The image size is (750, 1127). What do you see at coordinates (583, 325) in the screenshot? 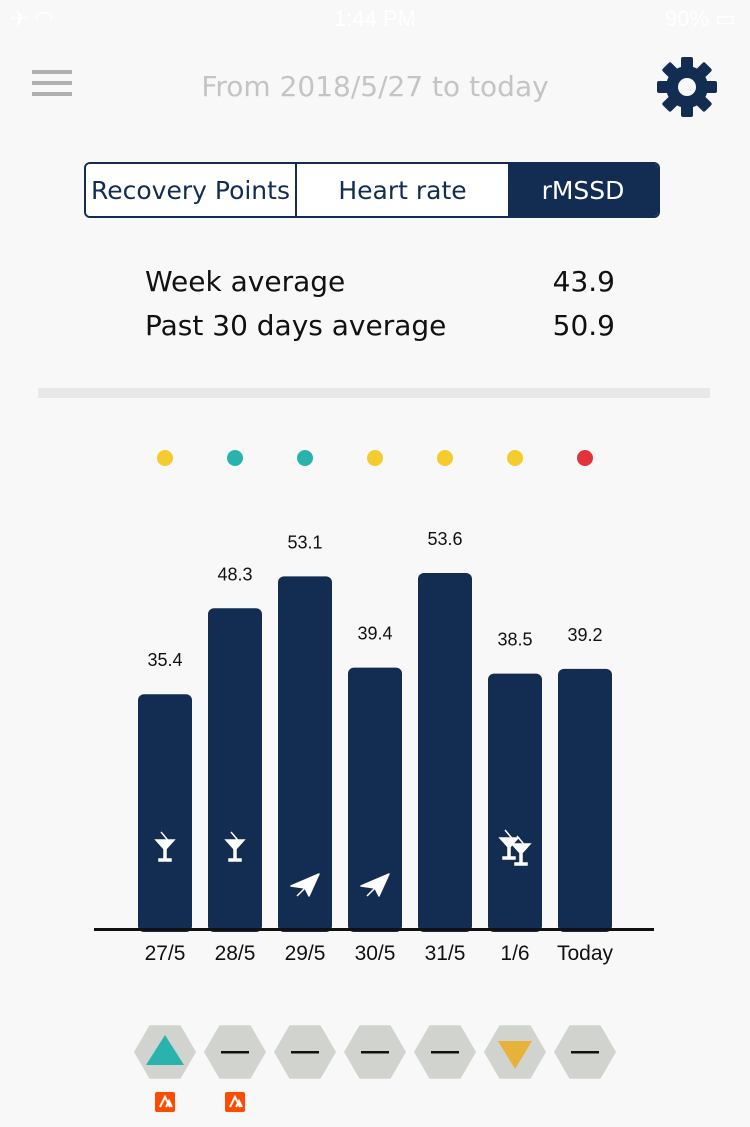
I see `month-average-value: 50.9` at bounding box center [583, 325].